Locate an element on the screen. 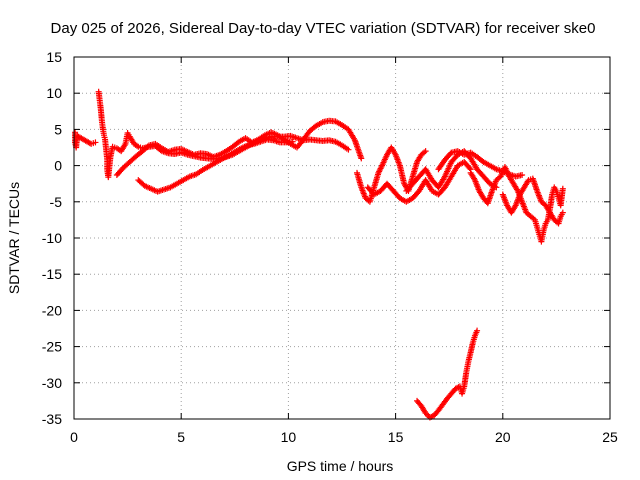 The image size is (640, 480). y-tick-label: -15 is located at coordinates (52, 274).